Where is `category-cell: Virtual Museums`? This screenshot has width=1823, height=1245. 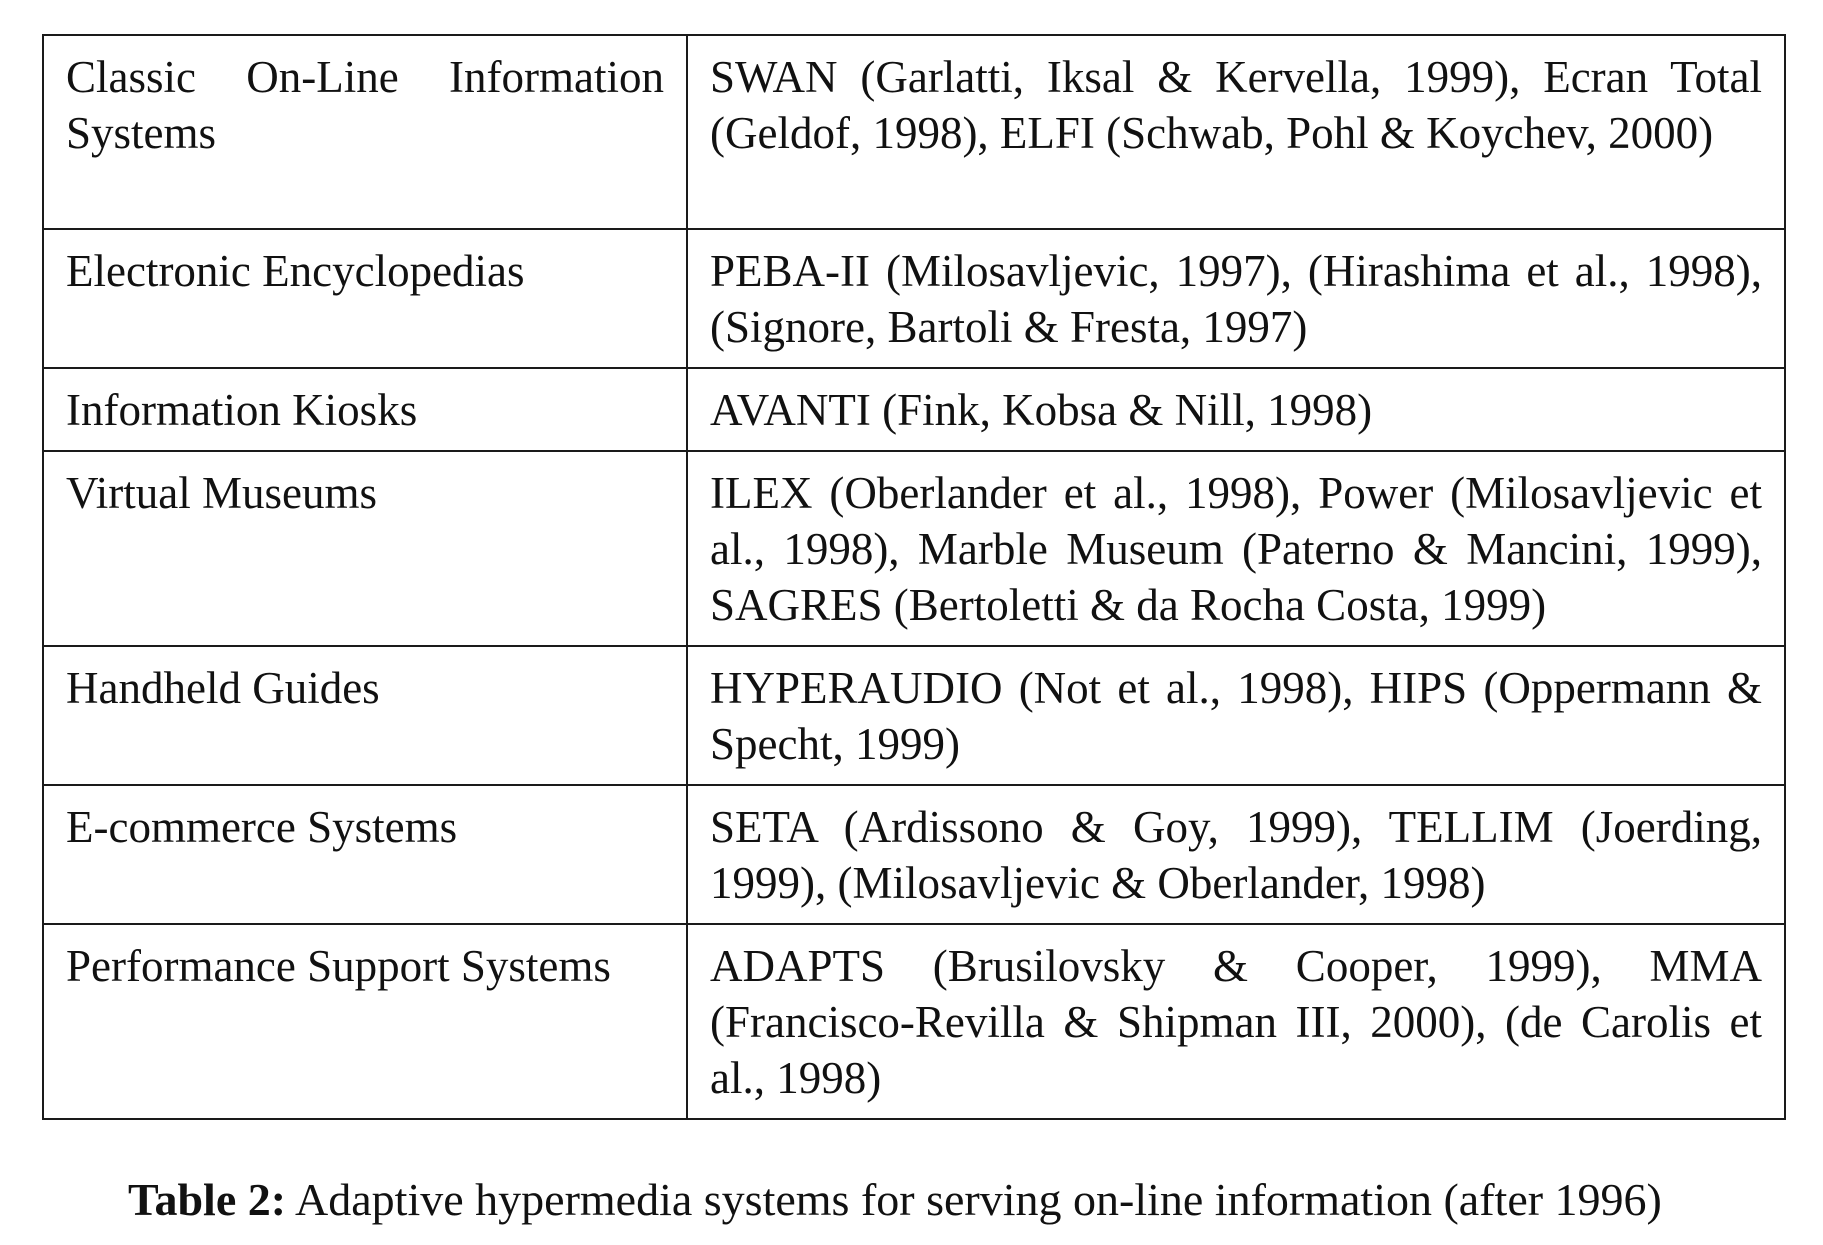 category-cell: Virtual Museums is located at coordinates (365, 548).